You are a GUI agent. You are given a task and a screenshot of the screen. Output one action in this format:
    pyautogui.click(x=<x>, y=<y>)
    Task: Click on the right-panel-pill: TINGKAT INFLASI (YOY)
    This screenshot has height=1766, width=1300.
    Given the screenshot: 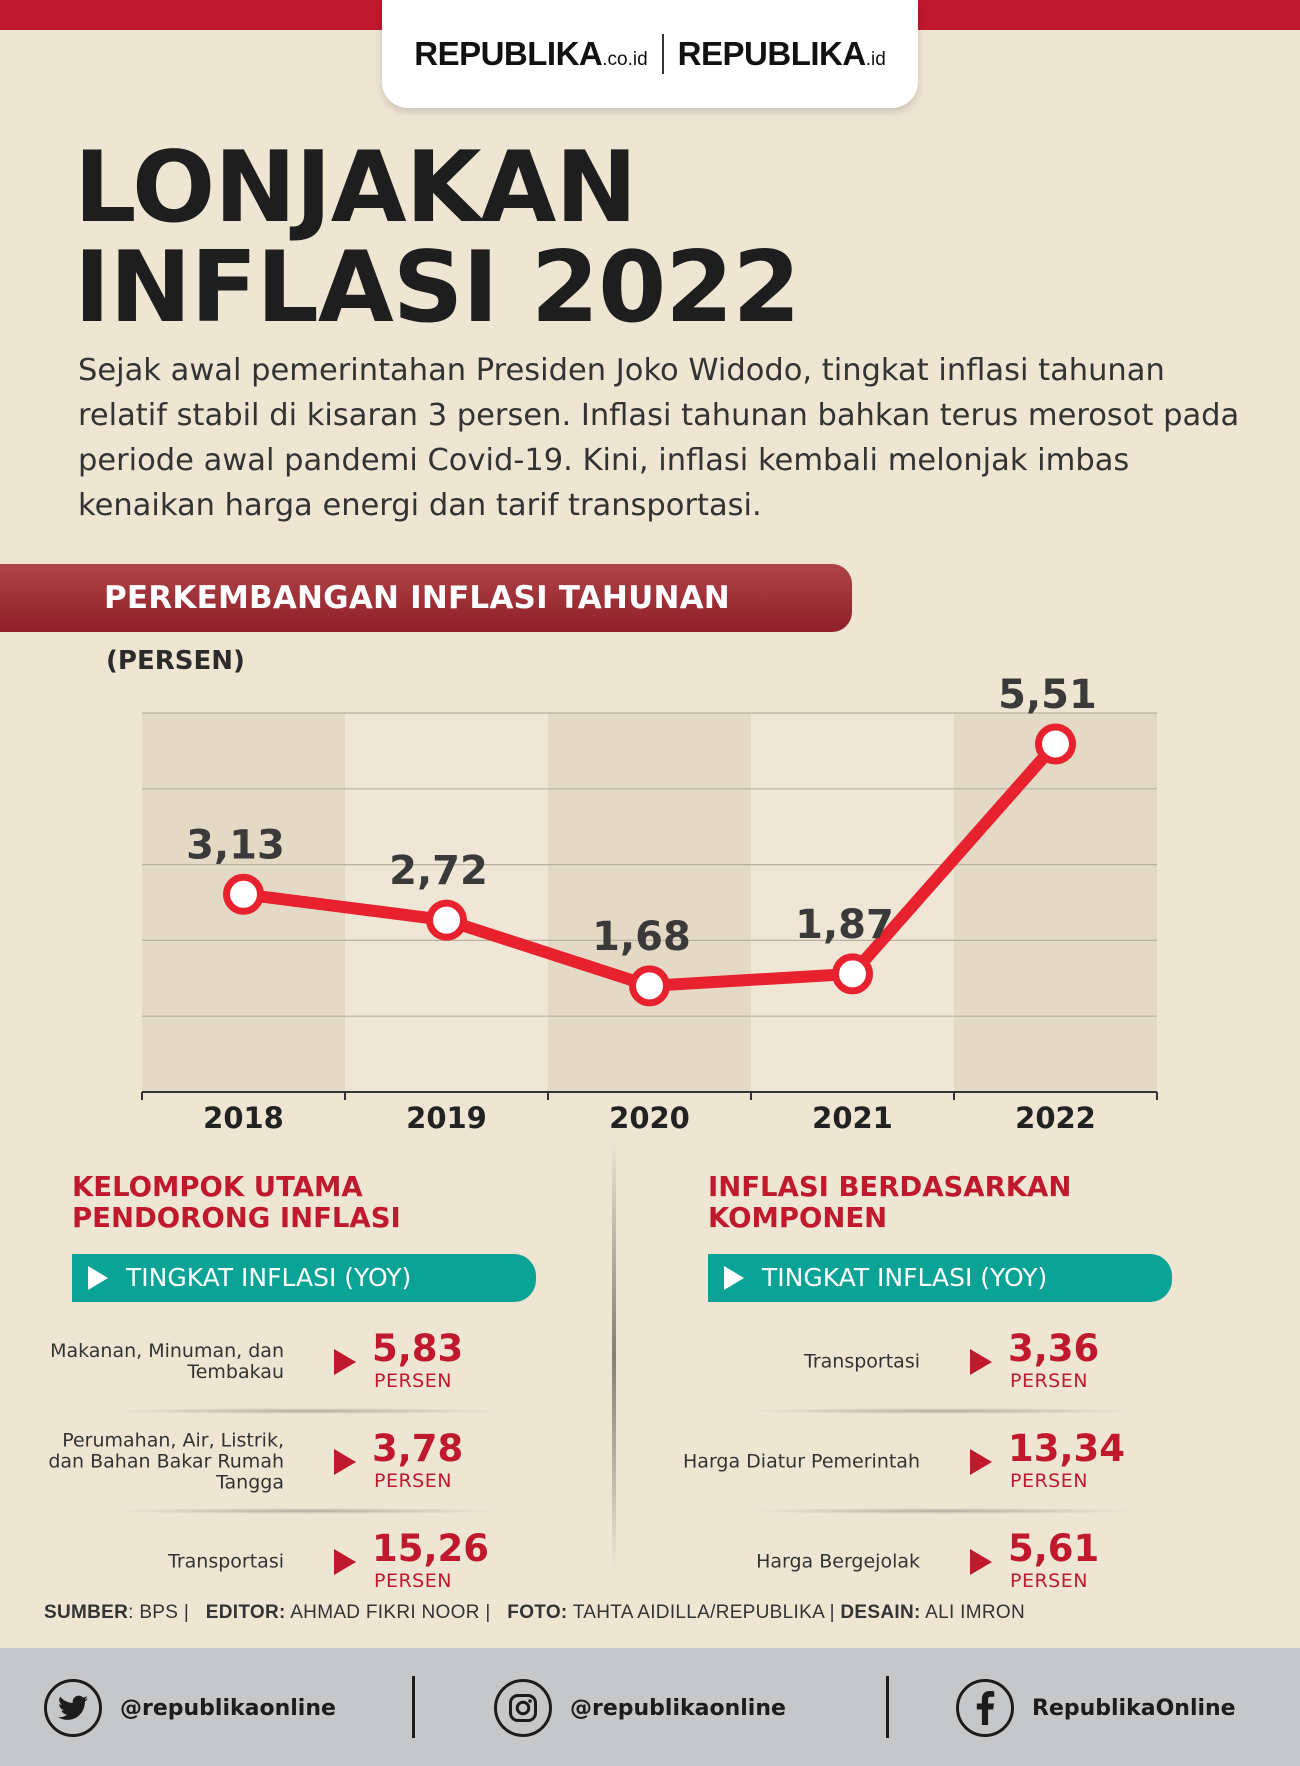 What is the action you would take?
    pyautogui.click(x=940, y=1278)
    